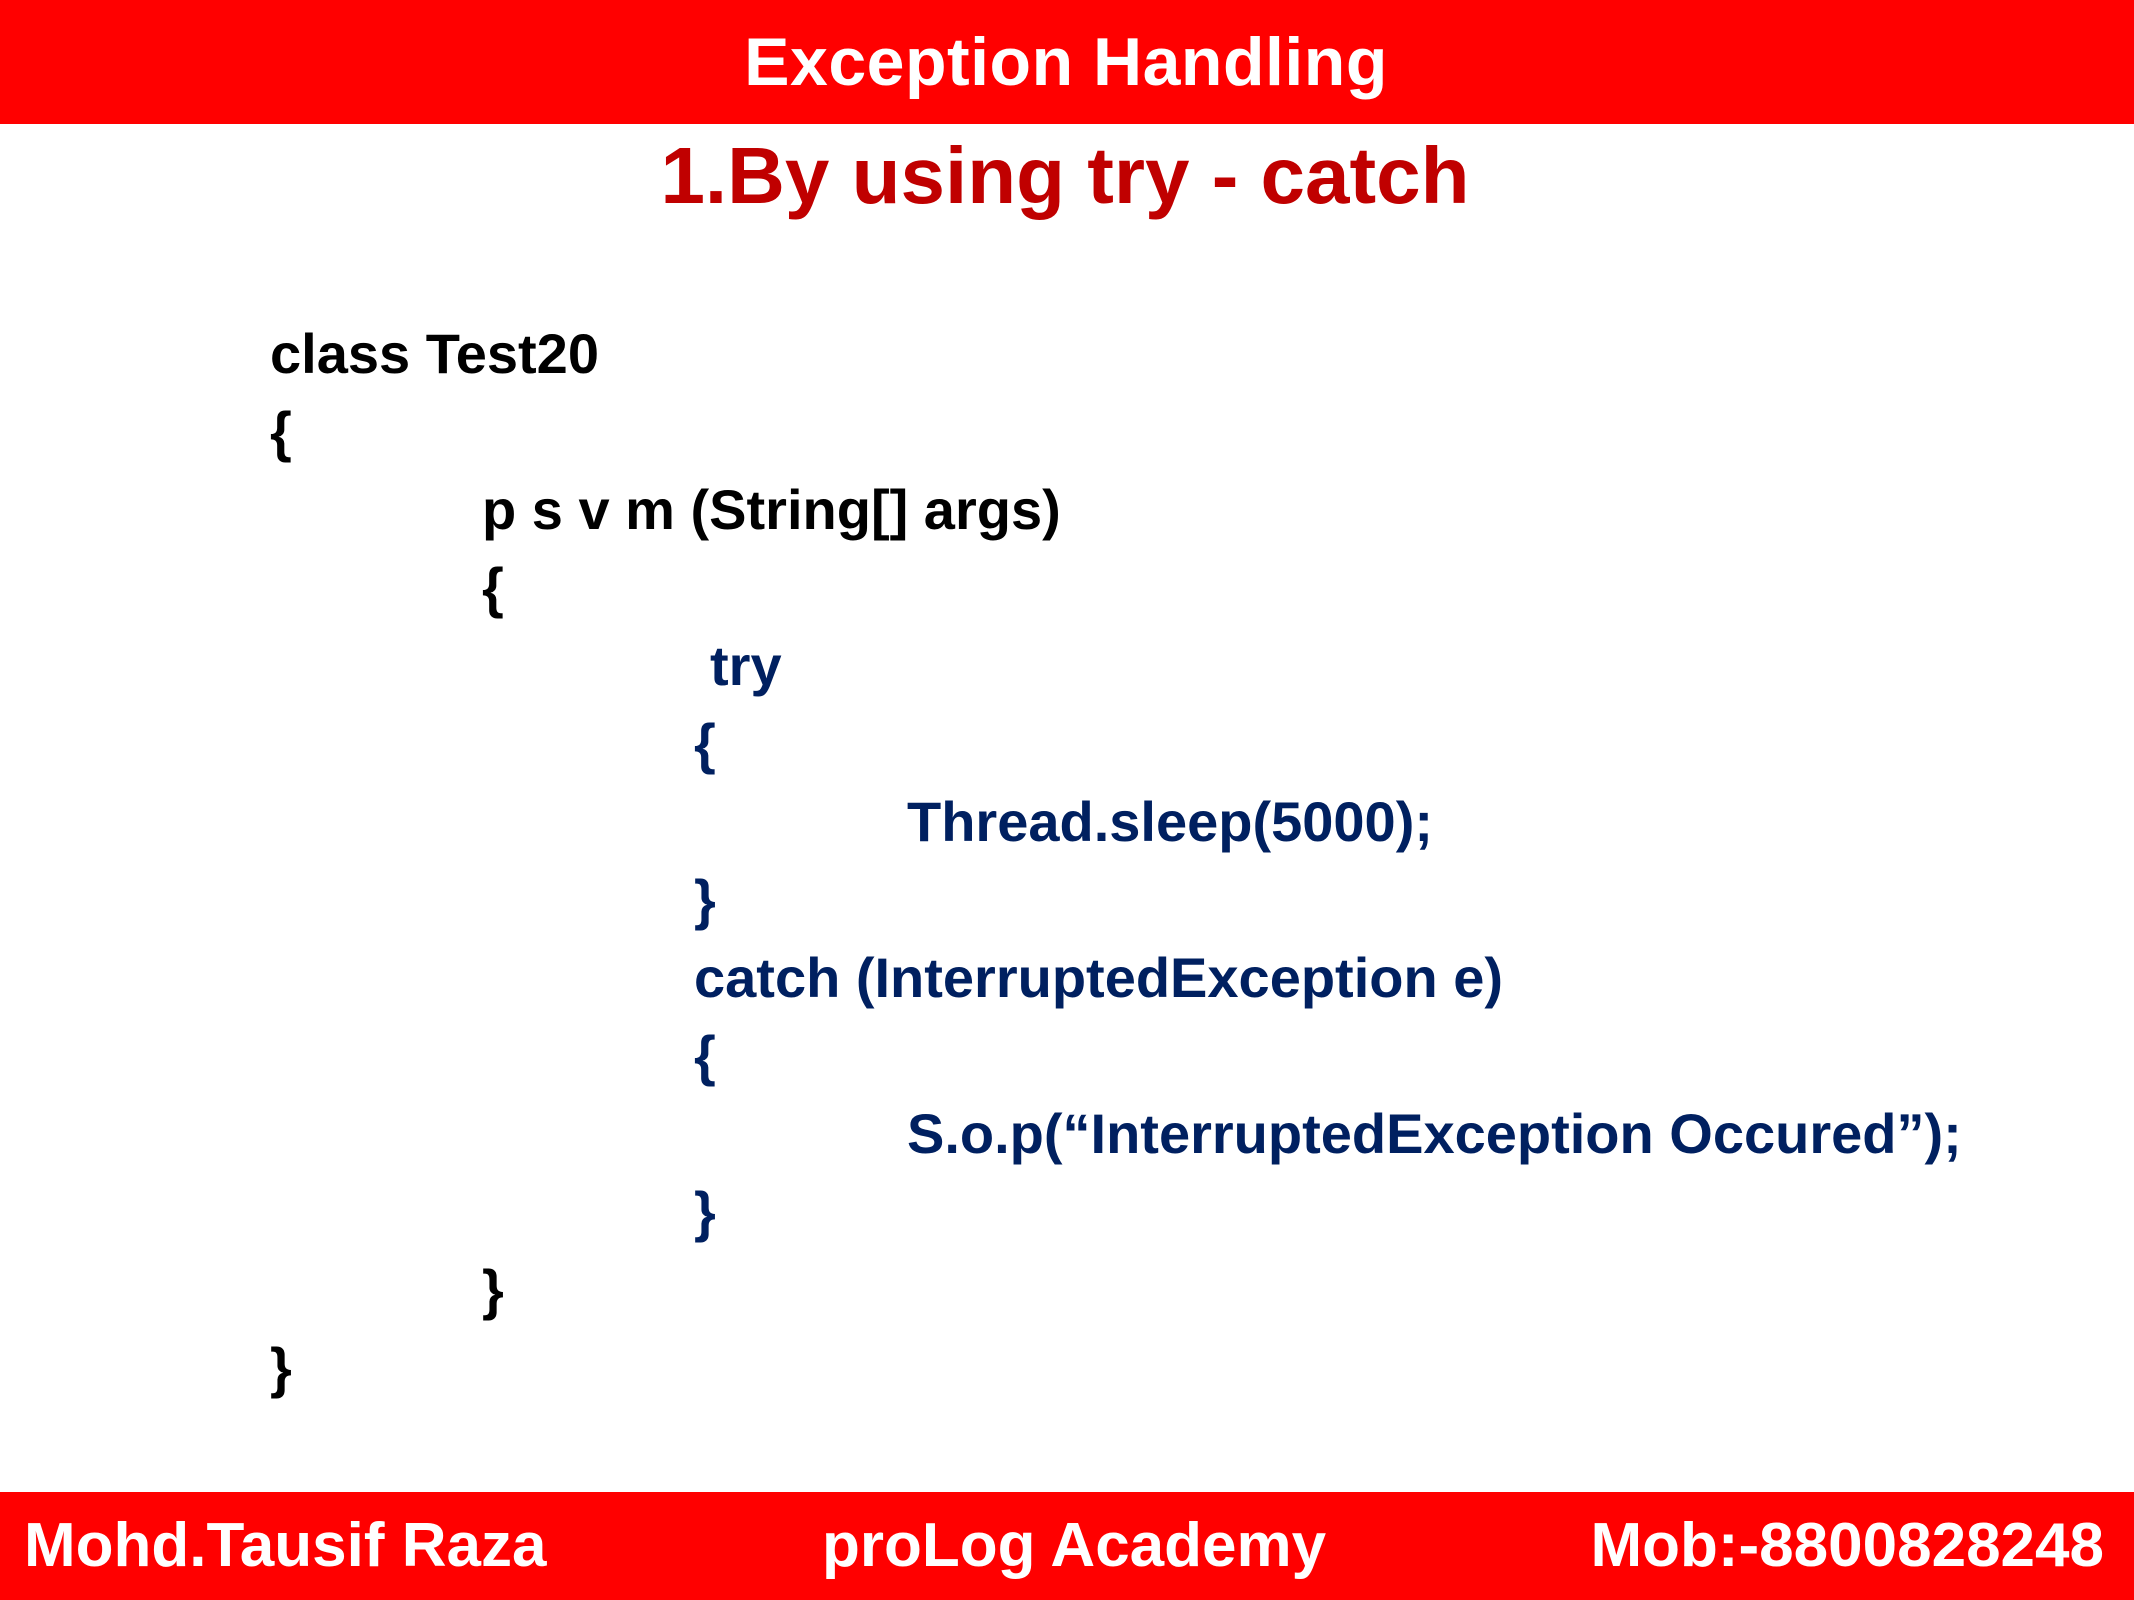  I want to click on footer-author: Mohd.Tausif Raza, so click(285, 1545).